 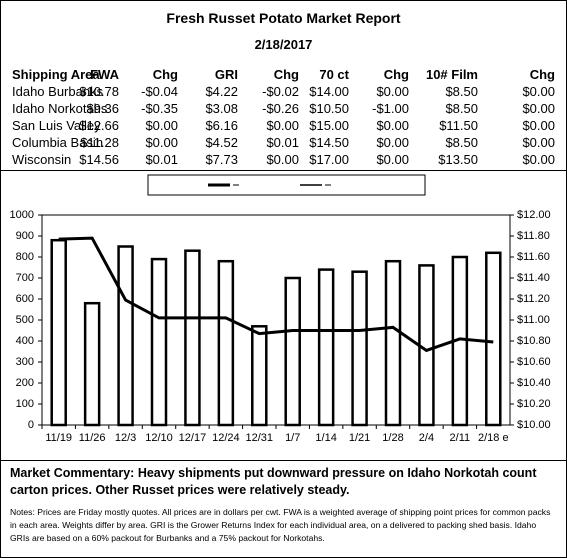 What do you see at coordinates (534, 215) in the screenshot?
I see `y2-tick-label: $12.00` at bounding box center [534, 215].